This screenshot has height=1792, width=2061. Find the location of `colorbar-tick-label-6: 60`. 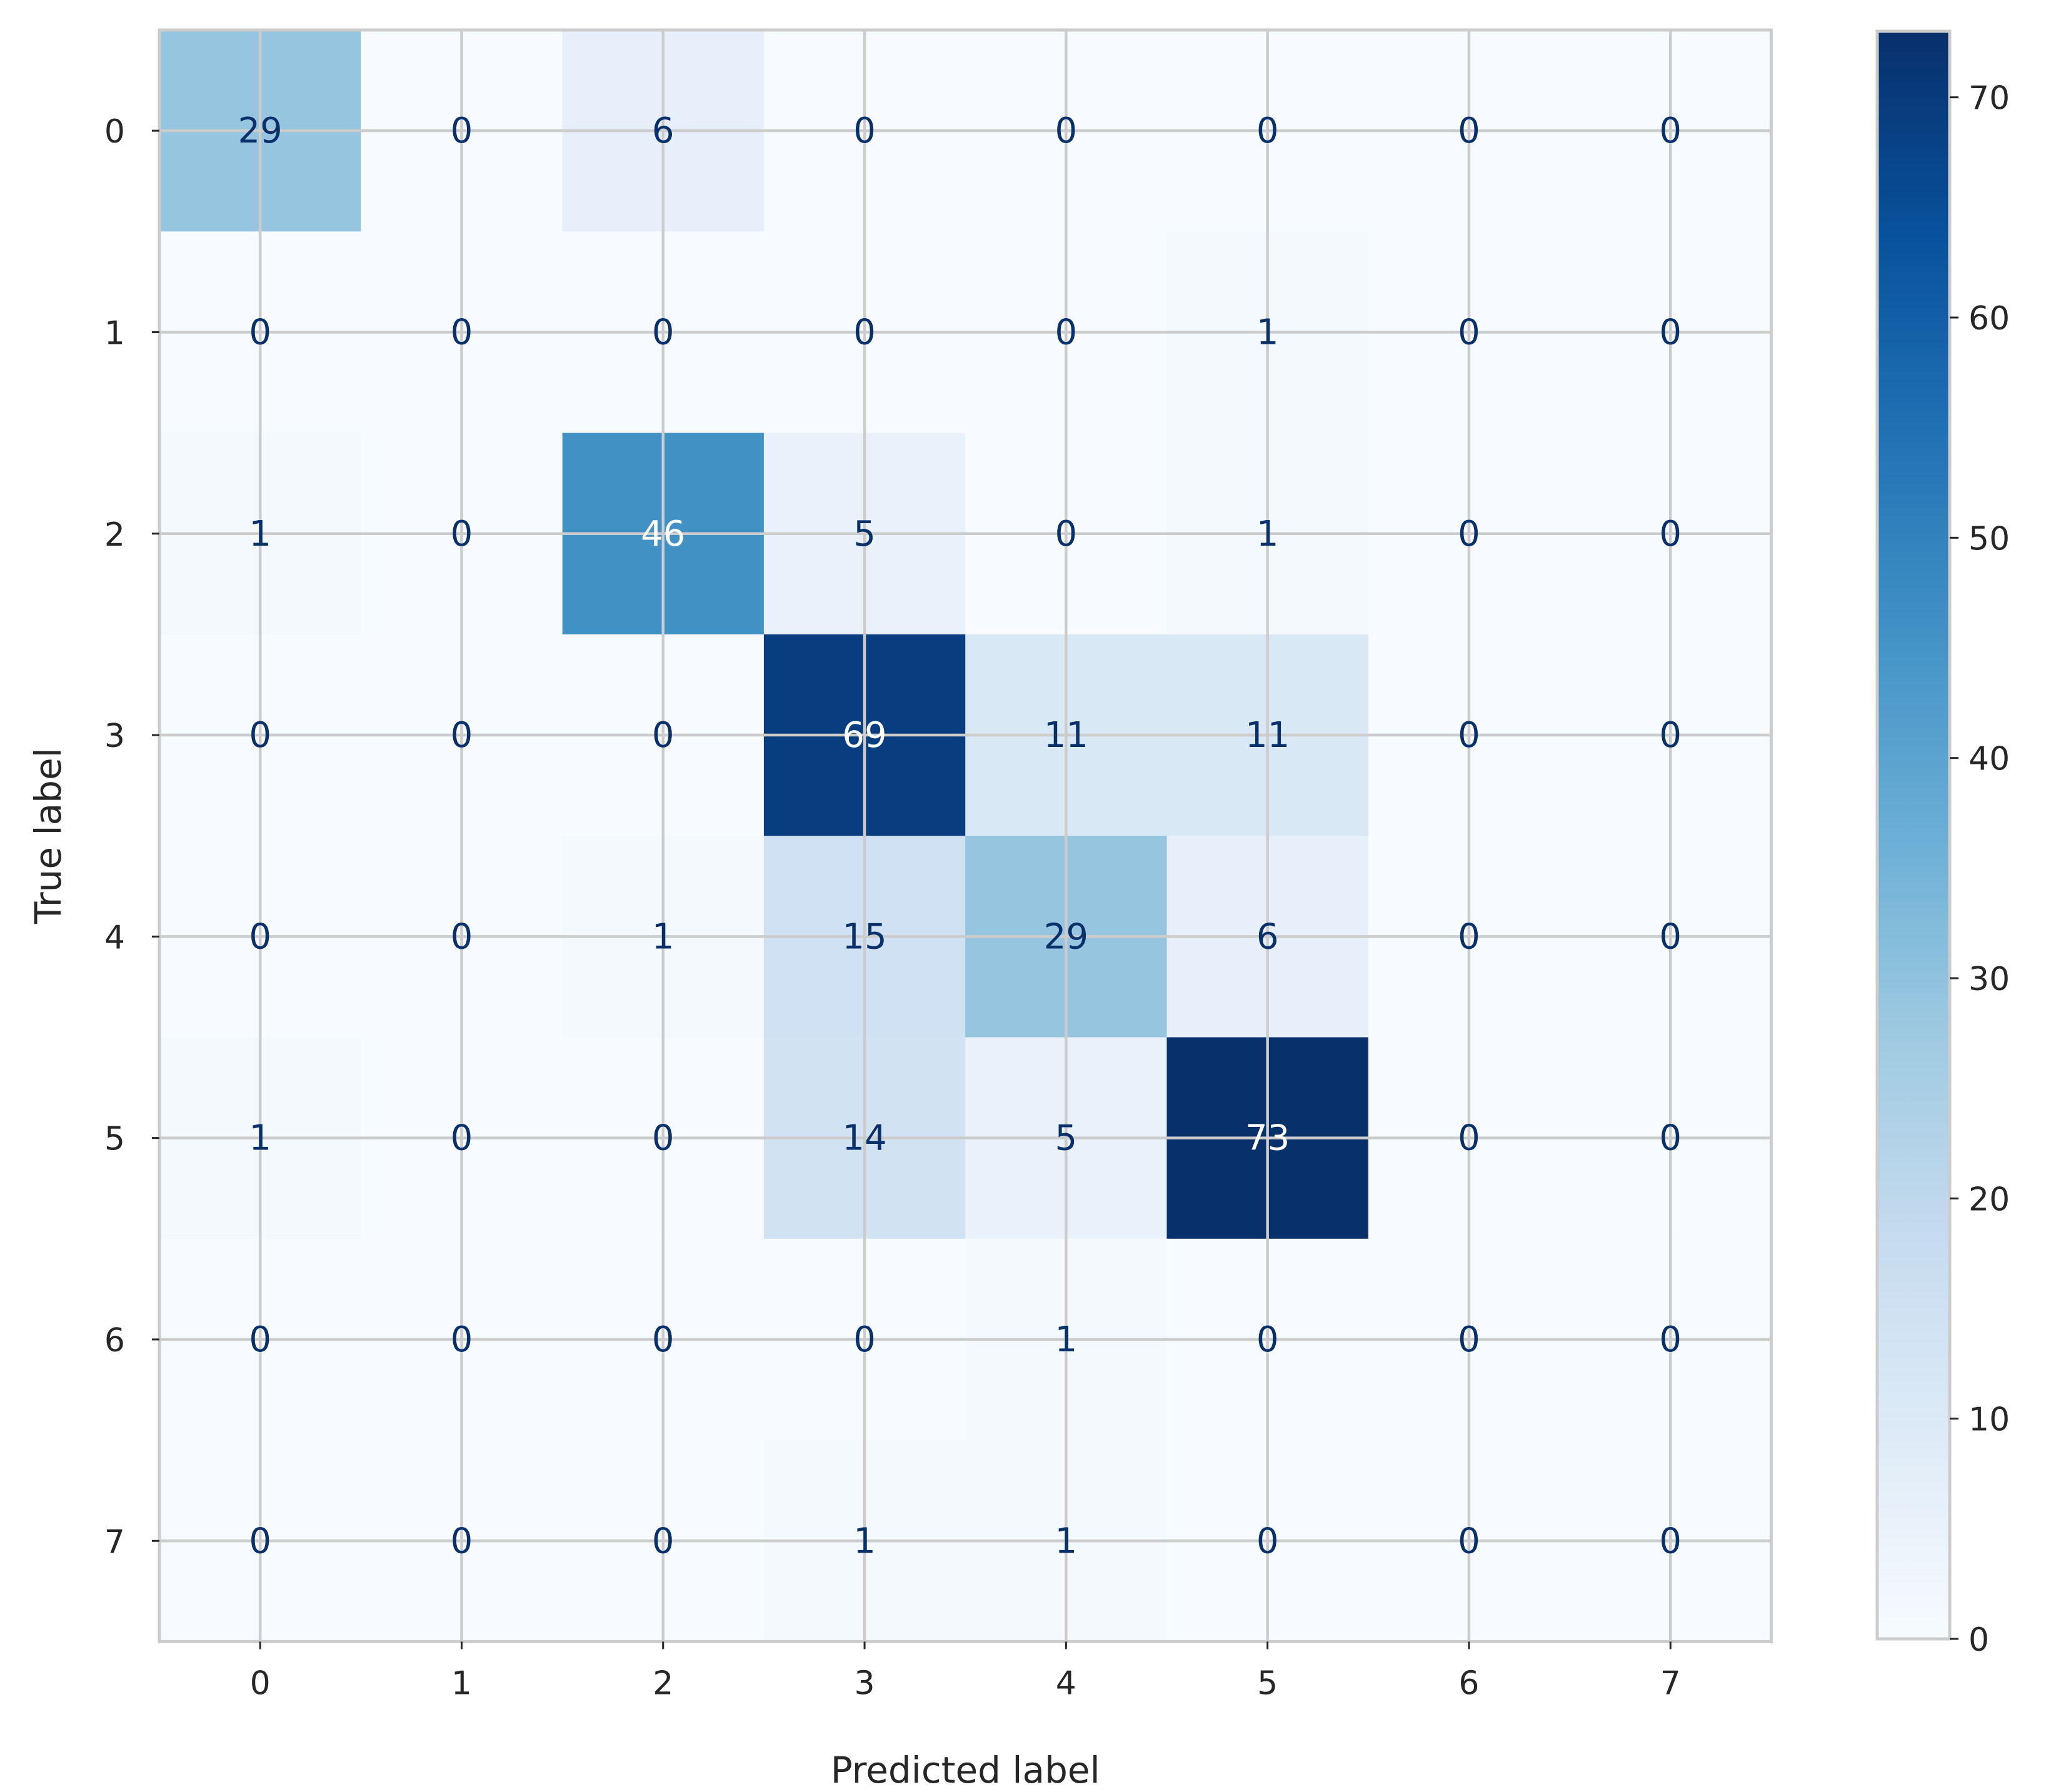

colorbar-tick-label-6: 60 is located at coordinates (1989, 319).